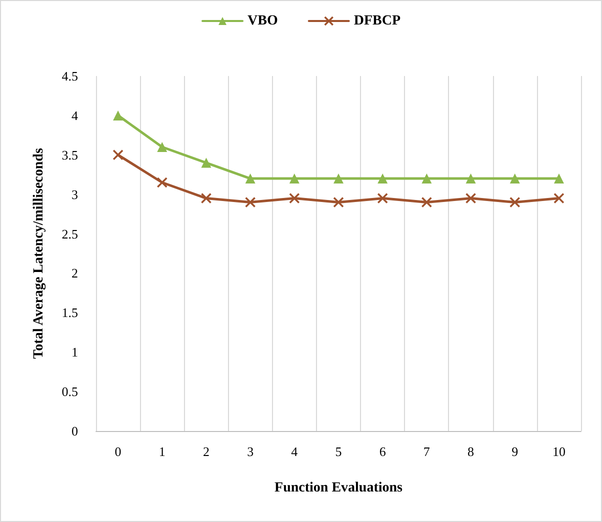  I want to click on y-tick-label: 1, so click(75, 352).